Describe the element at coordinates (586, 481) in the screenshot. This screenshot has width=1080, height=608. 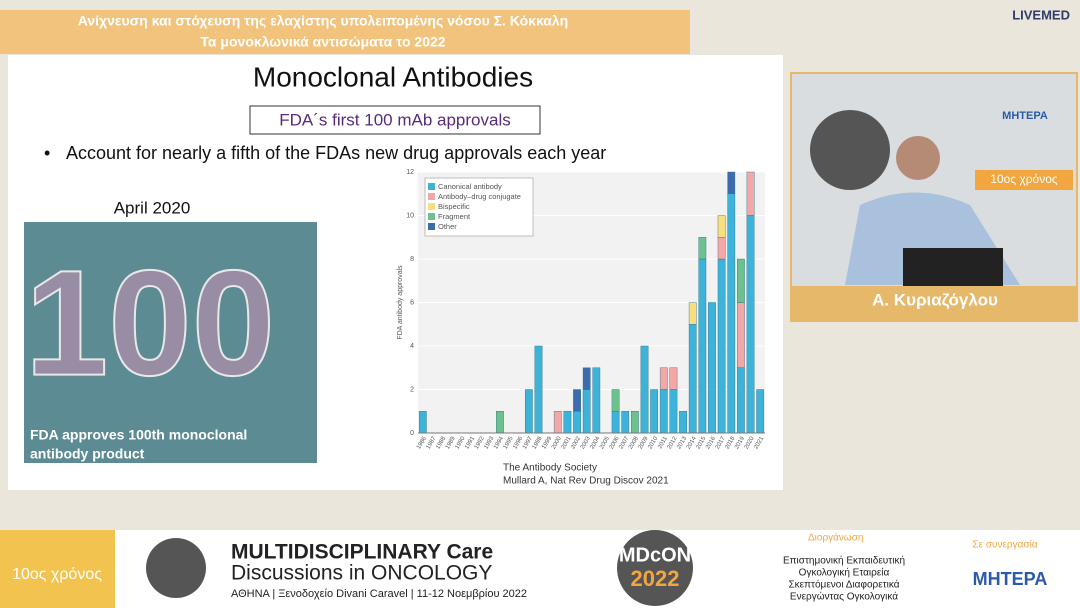
I see `source: Mullard A, Nat Rev Drug Discov 2021` at that location.